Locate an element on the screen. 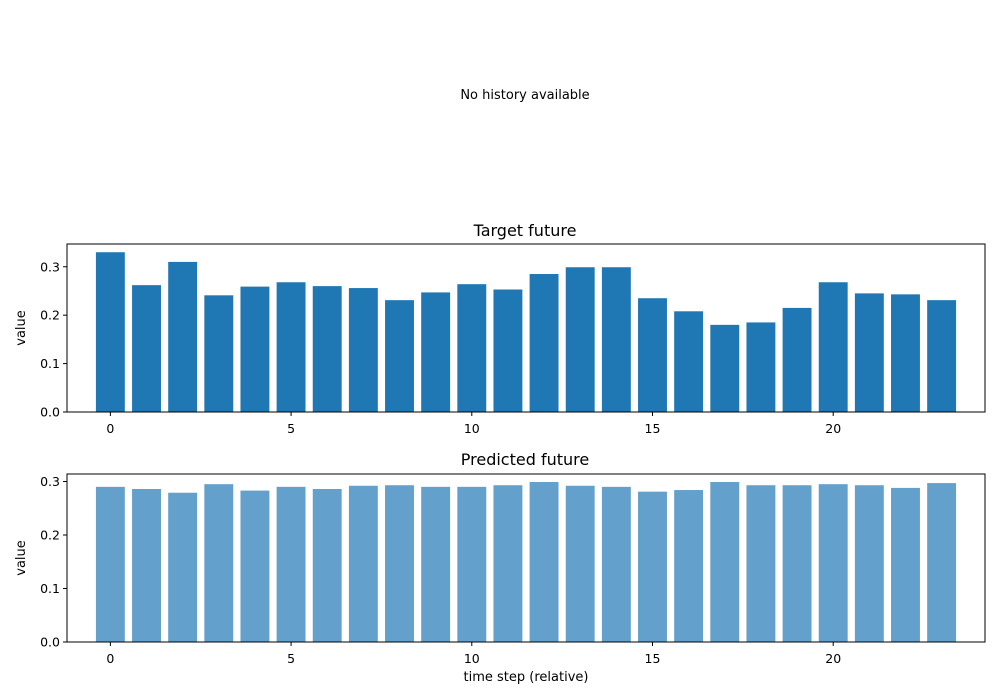 The image size is (1000, 700). target-future-x-axis: 0 5 10 15 20 is located at coordinates (473, 424).